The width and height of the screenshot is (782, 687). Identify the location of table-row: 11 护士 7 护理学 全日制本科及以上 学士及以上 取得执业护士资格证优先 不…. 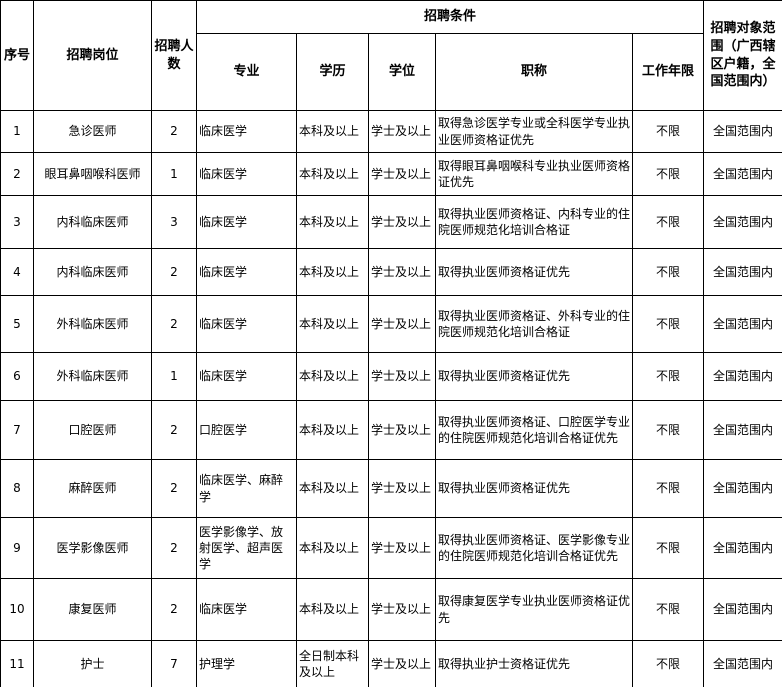
(391, 663).